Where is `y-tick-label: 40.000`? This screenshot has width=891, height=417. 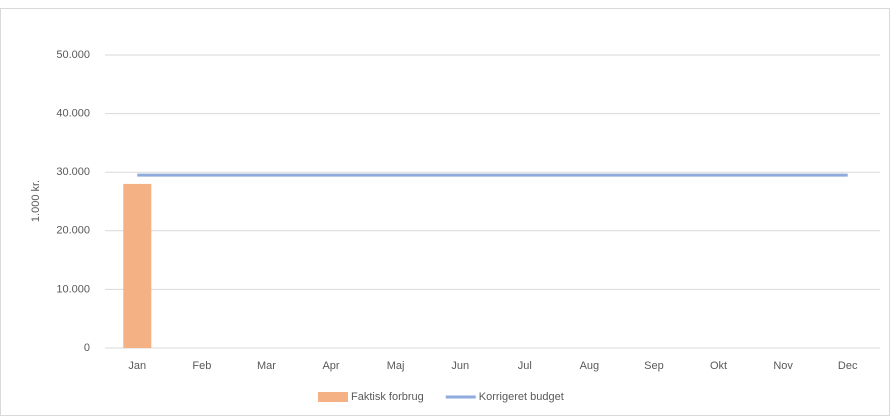 y-tick-label: 40.000 is located at coordinates (73, 114).